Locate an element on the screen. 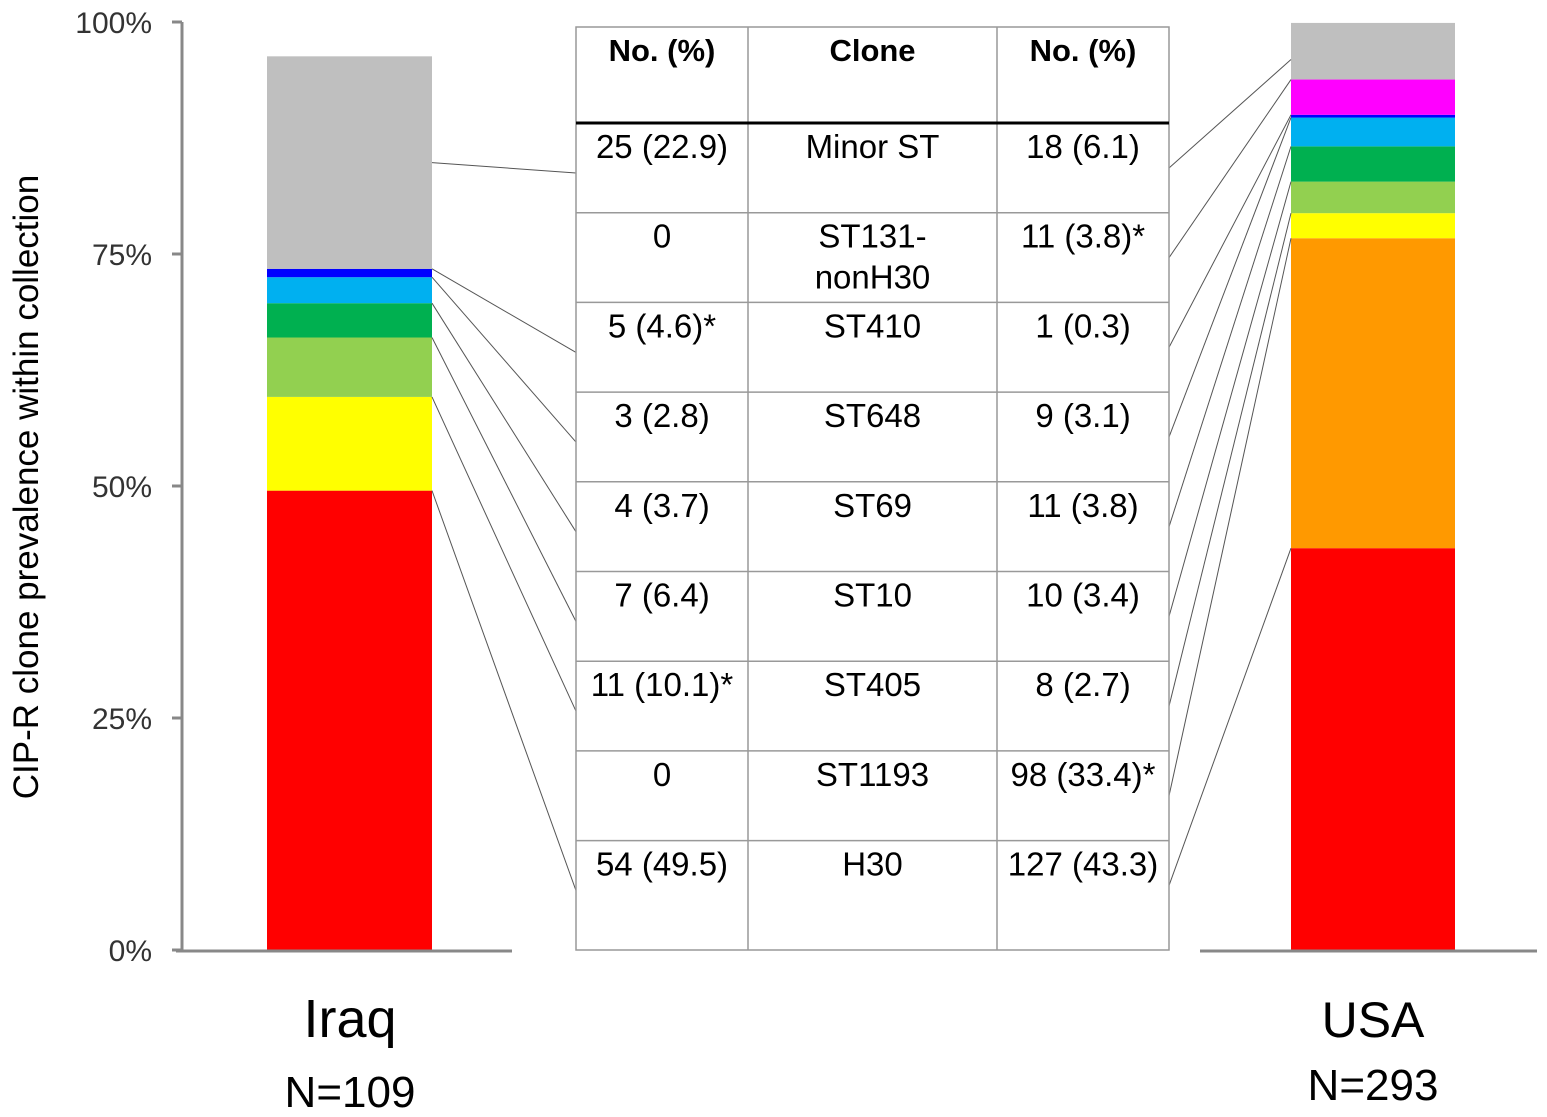 The width and height of the screenshot is (1547, 1117). bar-segment-iraq-st648 is located at coordinates (349, 290).